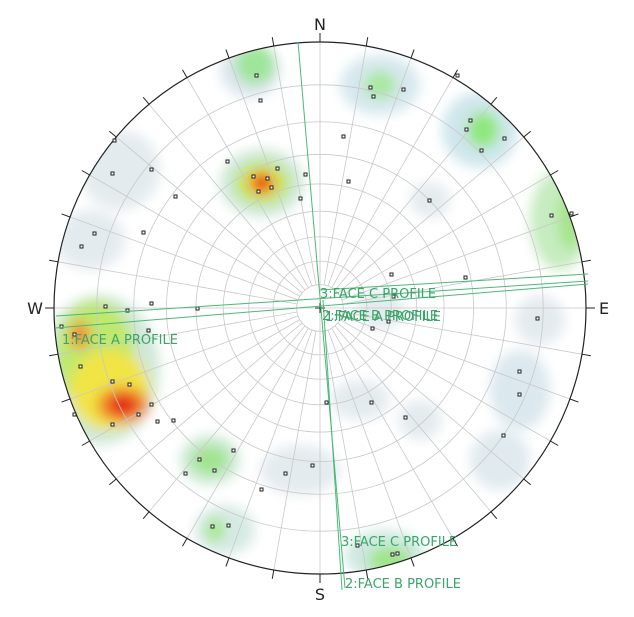 Image resolution: width=634 pixels, height=617 pixels. I want to click on compass-north: N, so click(320, 24).